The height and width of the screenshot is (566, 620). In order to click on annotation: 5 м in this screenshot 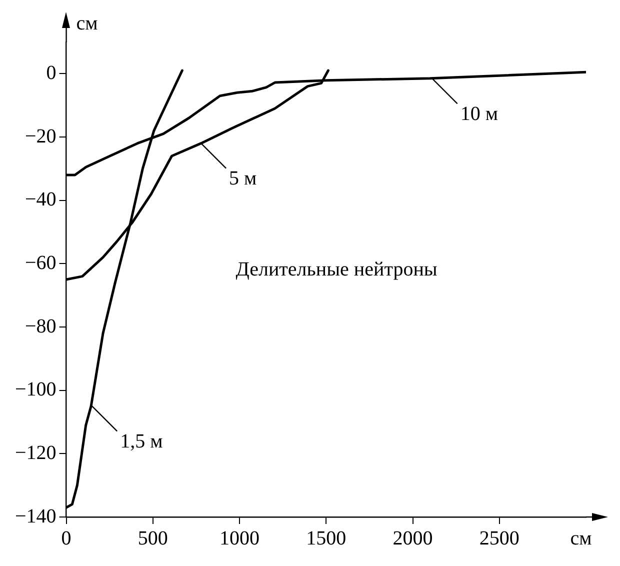, I will do `click(243, 179)`.